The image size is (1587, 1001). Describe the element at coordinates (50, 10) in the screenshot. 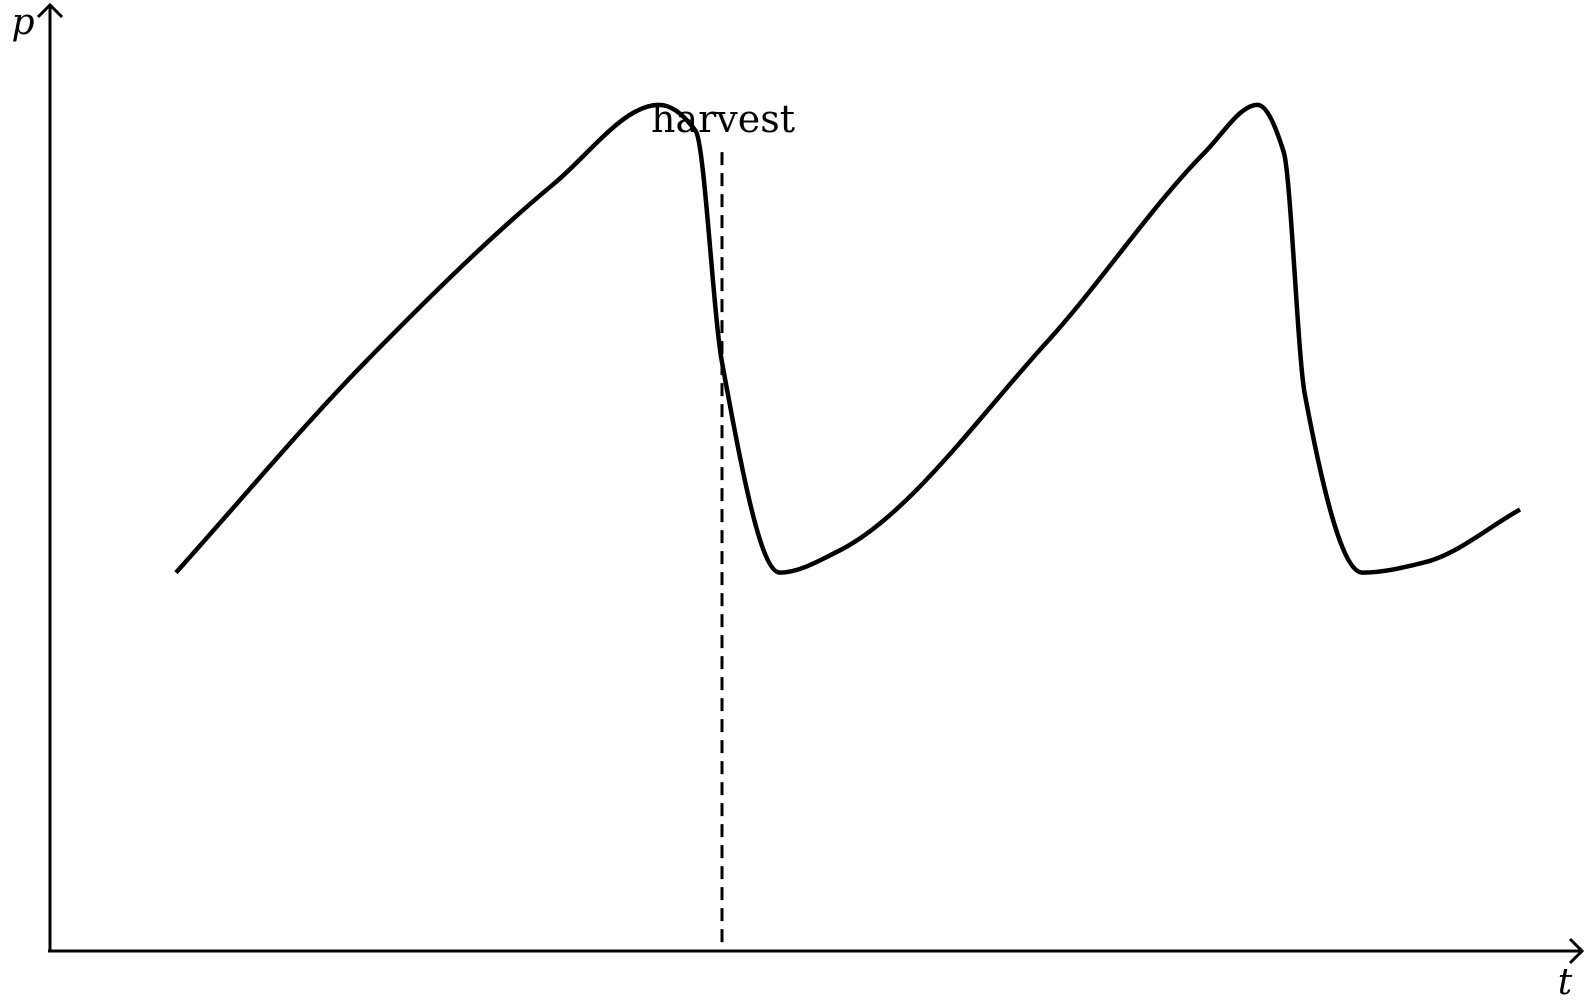

I see `y-axis-arrowhead` at that location.